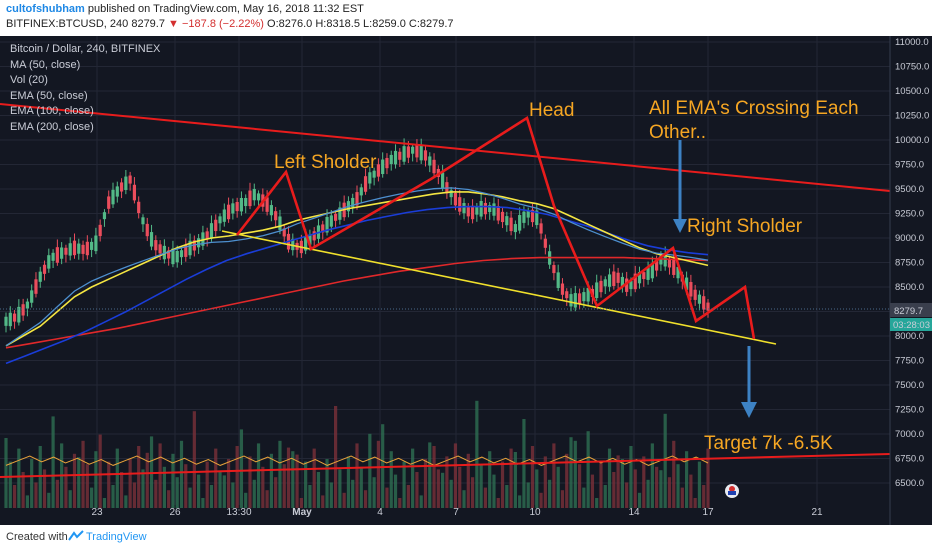  What do you see at coordinates (302, 512) in the screenshot?
I see `time-tick-label: May` at bounding box center [302, 512].